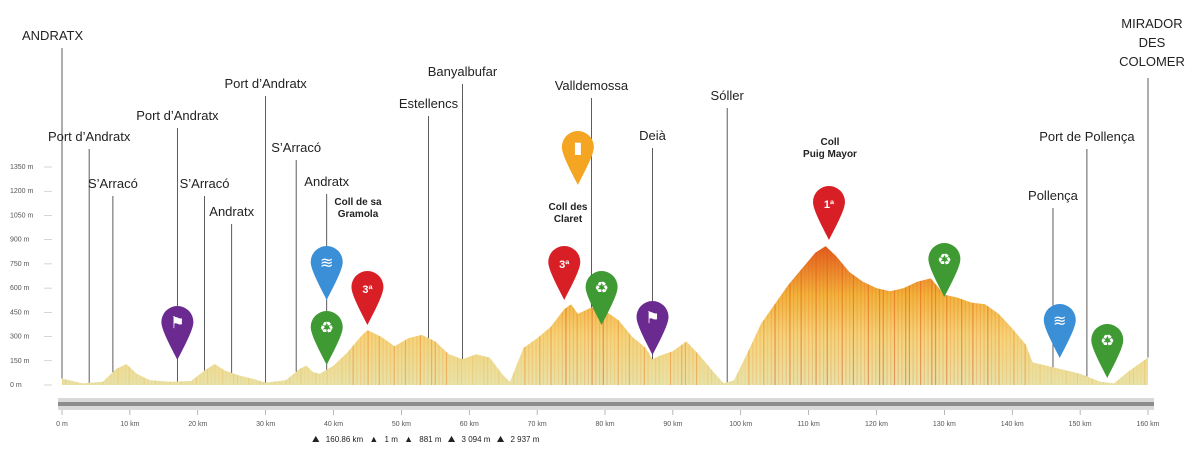 The height and width of the screenshot is (466, 1200). Describe the element at coordinates (20, 312) in the screenshot. I see `y-tick-label: 450 m` at that location.